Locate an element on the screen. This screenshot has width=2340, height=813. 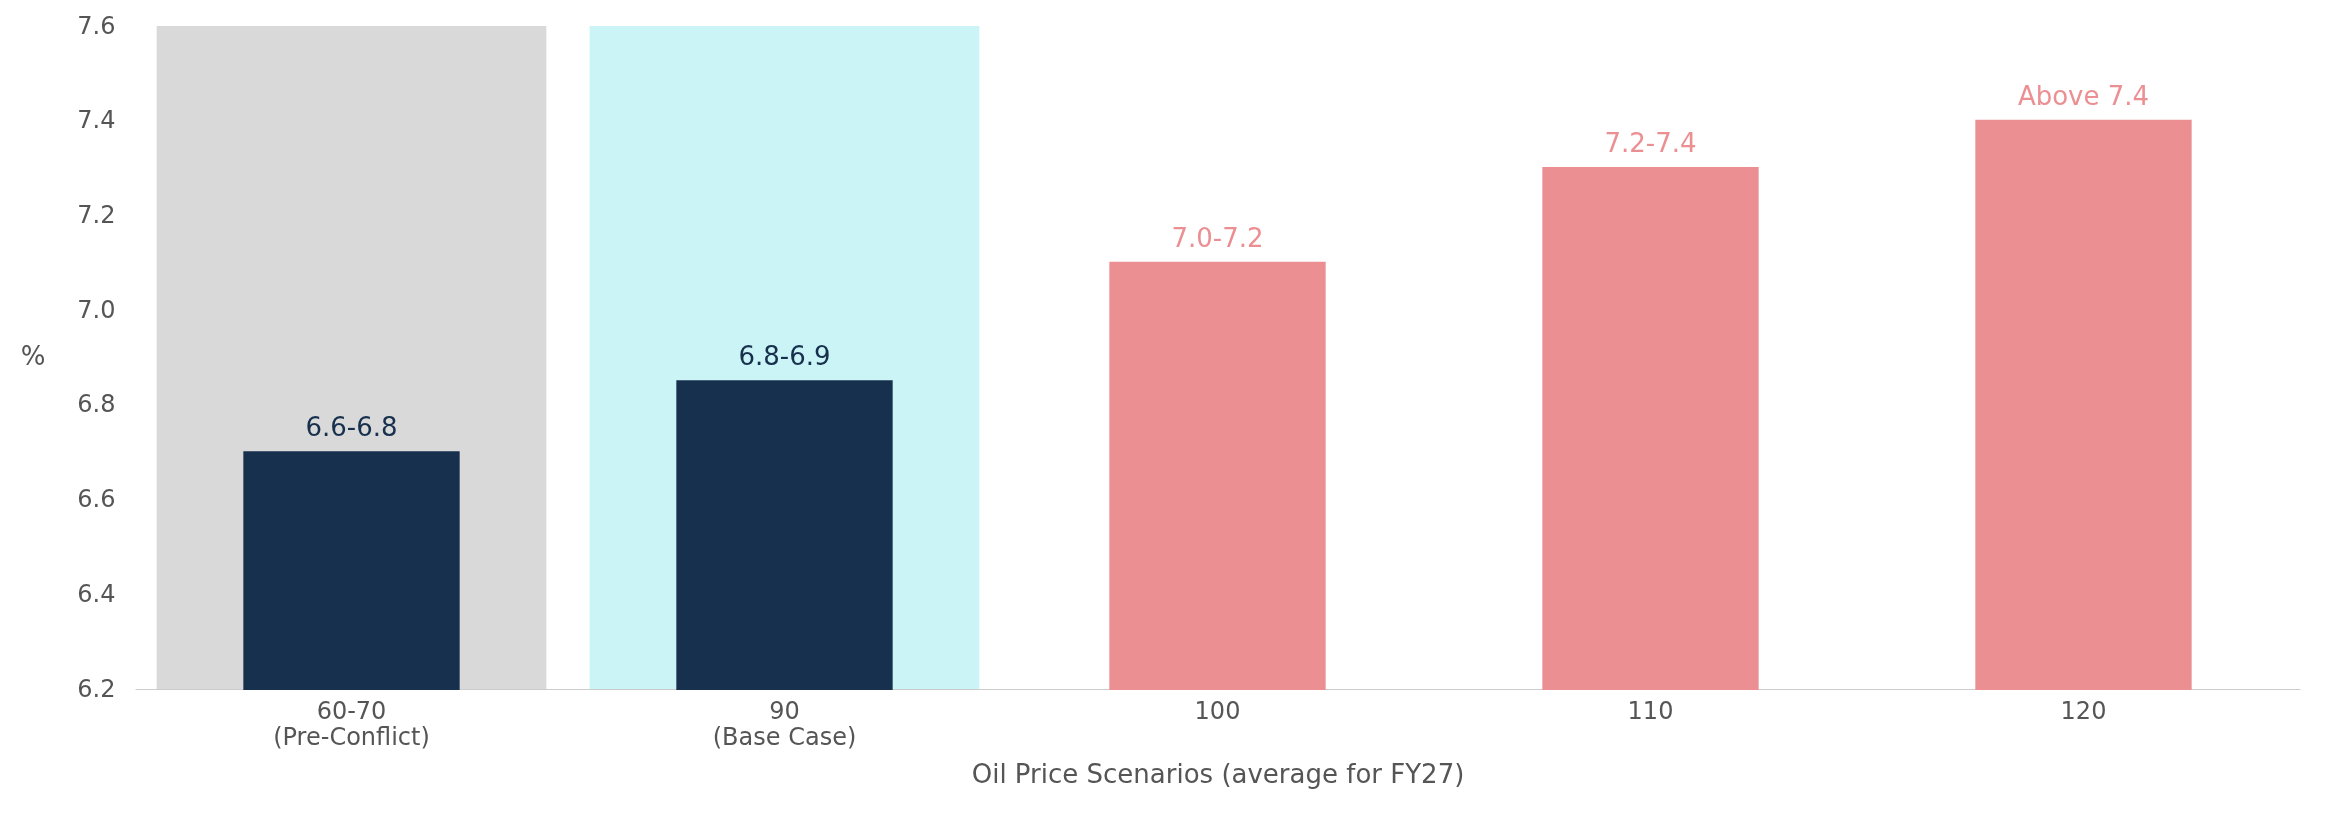
x-tick-label: 60-70 (Pre-Conflict) is located at coordinates (351, 723).